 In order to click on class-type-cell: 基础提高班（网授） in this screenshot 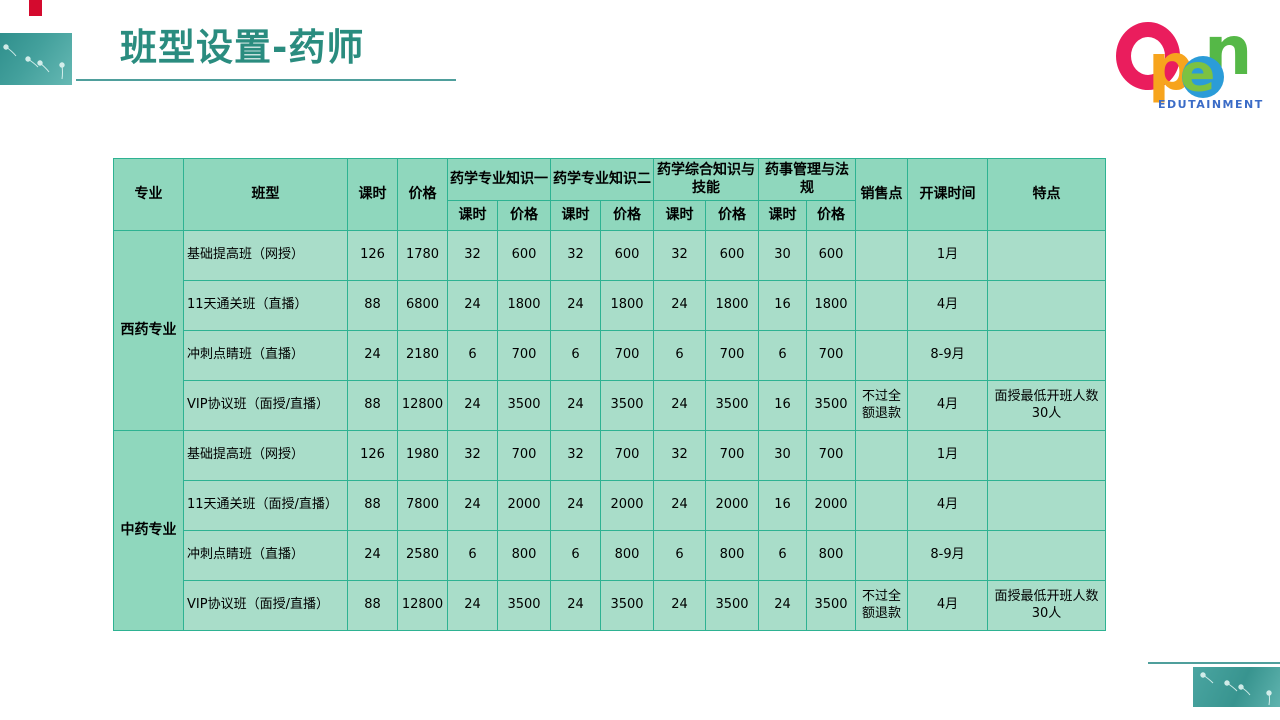, I will do `click(265, 455)`.